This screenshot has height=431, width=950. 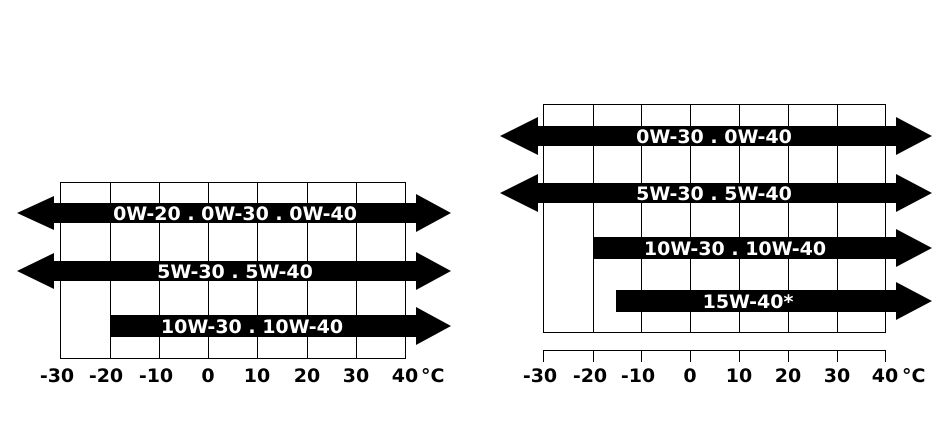 I want to click on right-tick-label: 10, so click(x=739, y=376).